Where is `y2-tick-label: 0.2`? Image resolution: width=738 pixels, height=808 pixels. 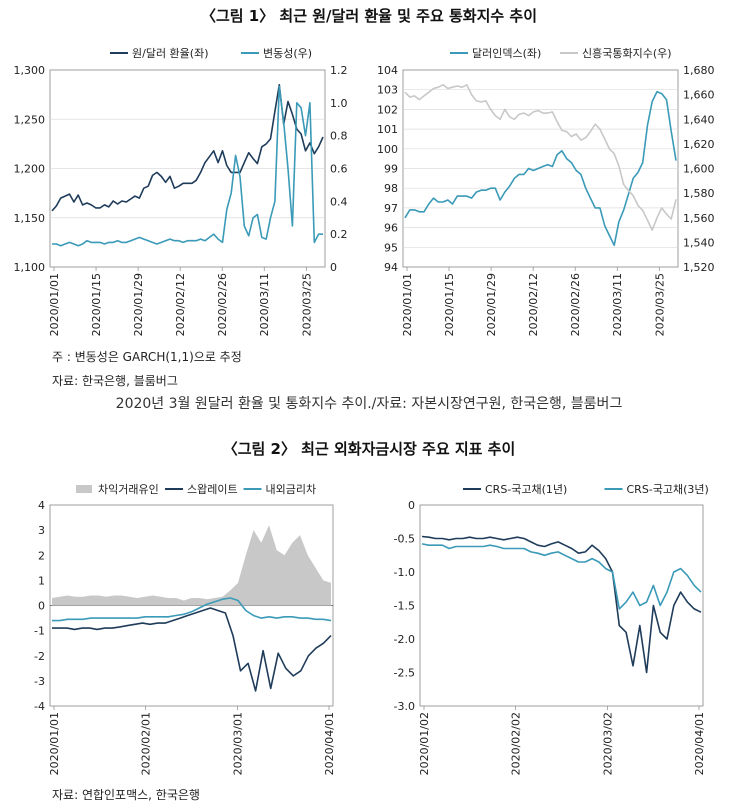
y2-tick-label: 0.2 is located at coordinates (339, 234).